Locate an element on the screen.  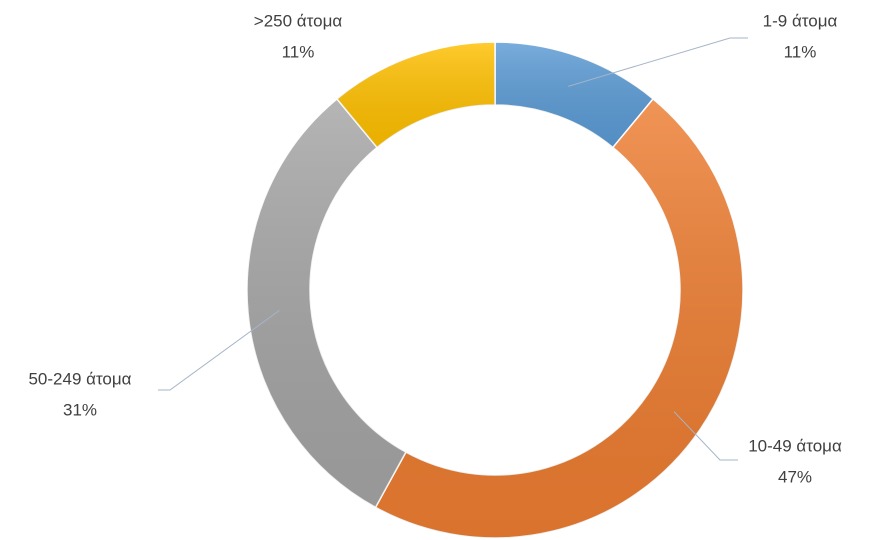
category-label: 50-249 άτομα is located at coordinates (79, 378).